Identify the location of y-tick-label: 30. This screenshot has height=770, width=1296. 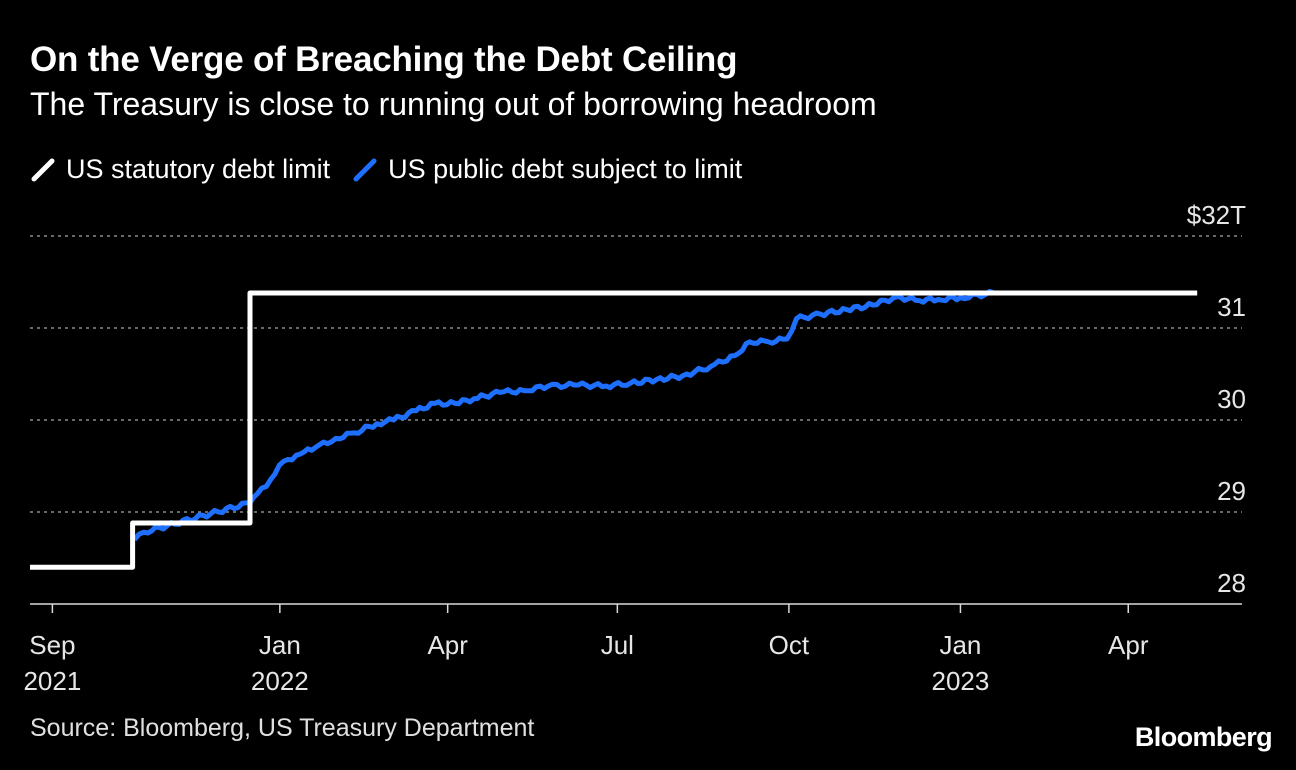
(1231, 399).